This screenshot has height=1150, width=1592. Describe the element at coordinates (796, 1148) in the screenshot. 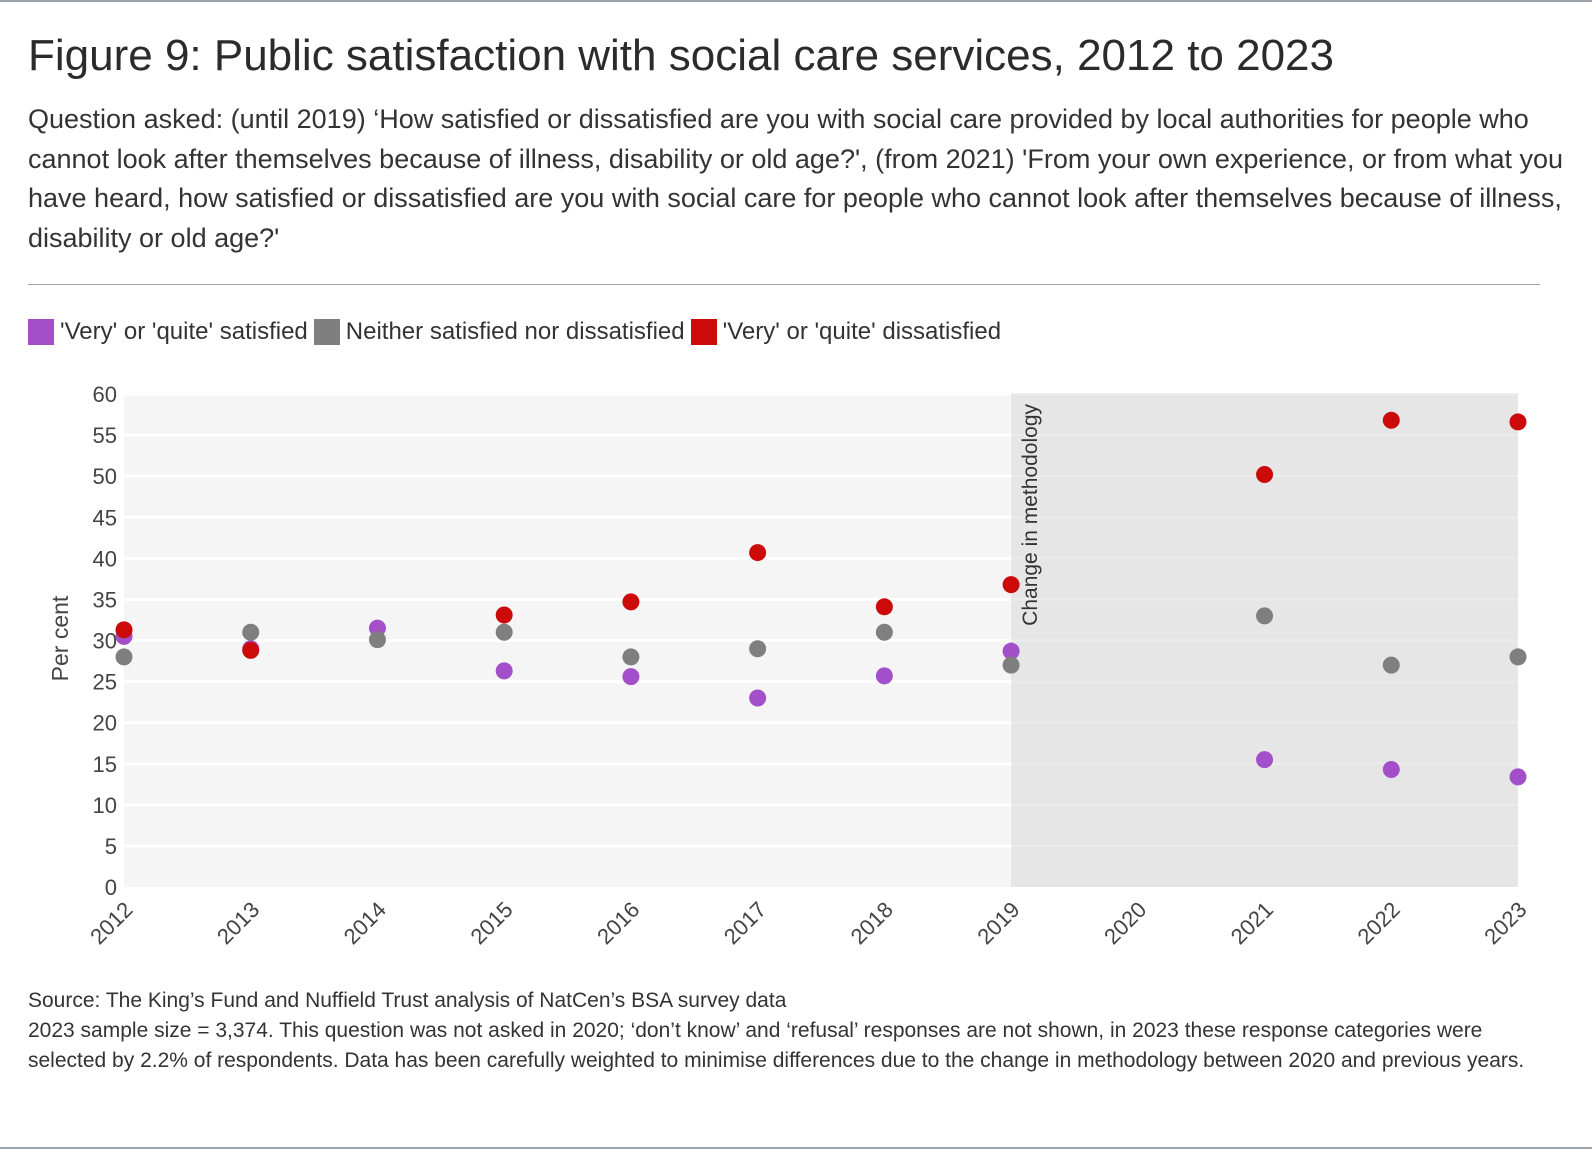

I see `bottom-rule` at that location.